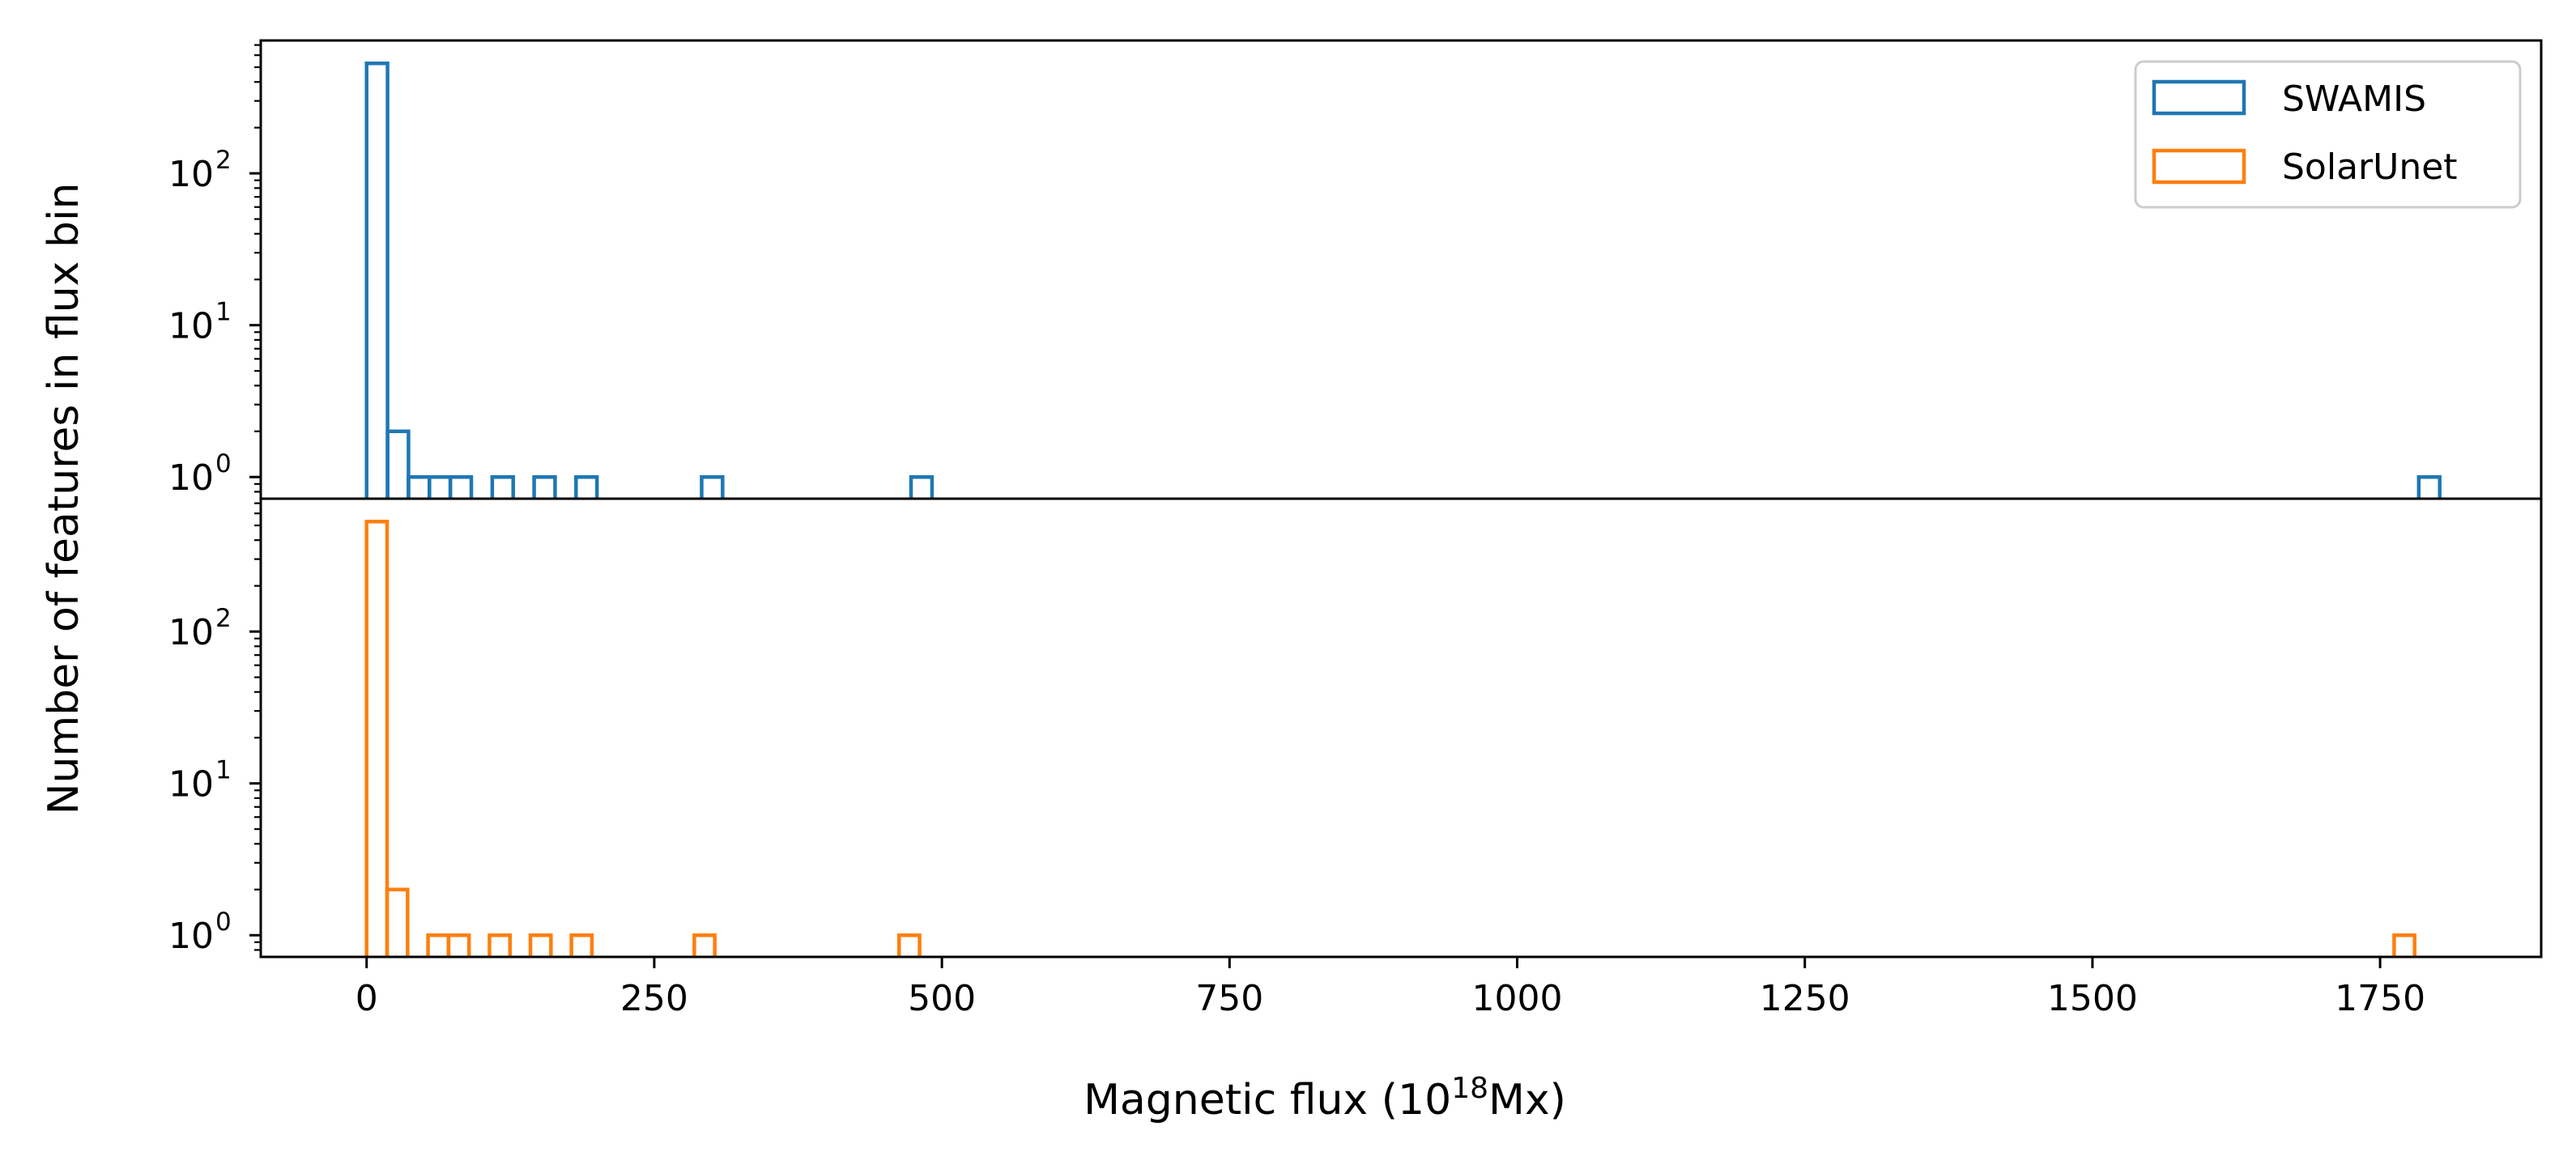 The image size is (2576, 1169). What do you see at coordinates (1805, 998) in the screenshot?
I see `x-tick-label: 1250` at bounding box center [1805, 998].